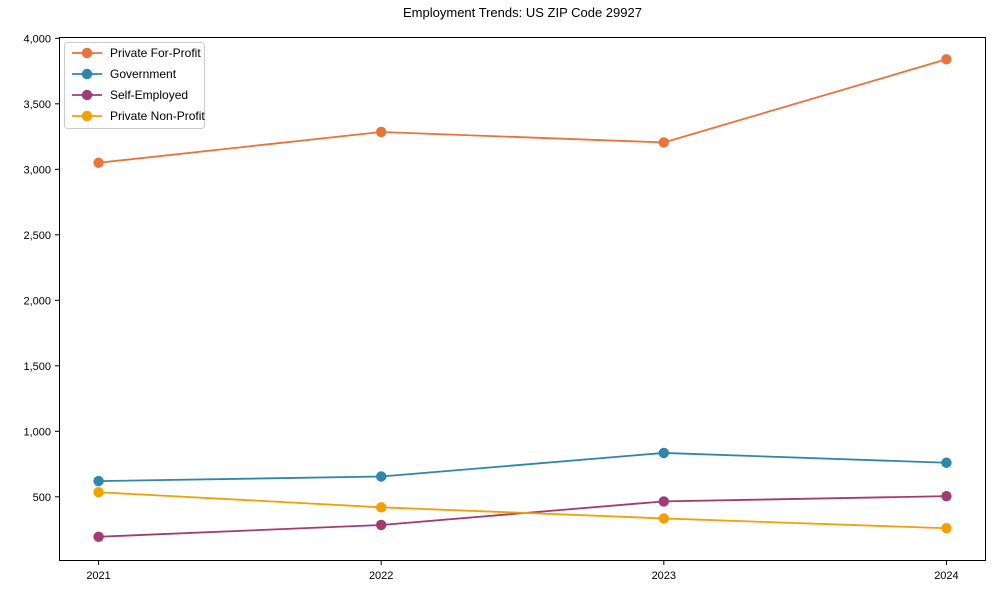  What do you see at coordinates (37, 432) in the screenshot?
I see `y-axis-tick-label: 1,000` at bounding box center [37, 432].